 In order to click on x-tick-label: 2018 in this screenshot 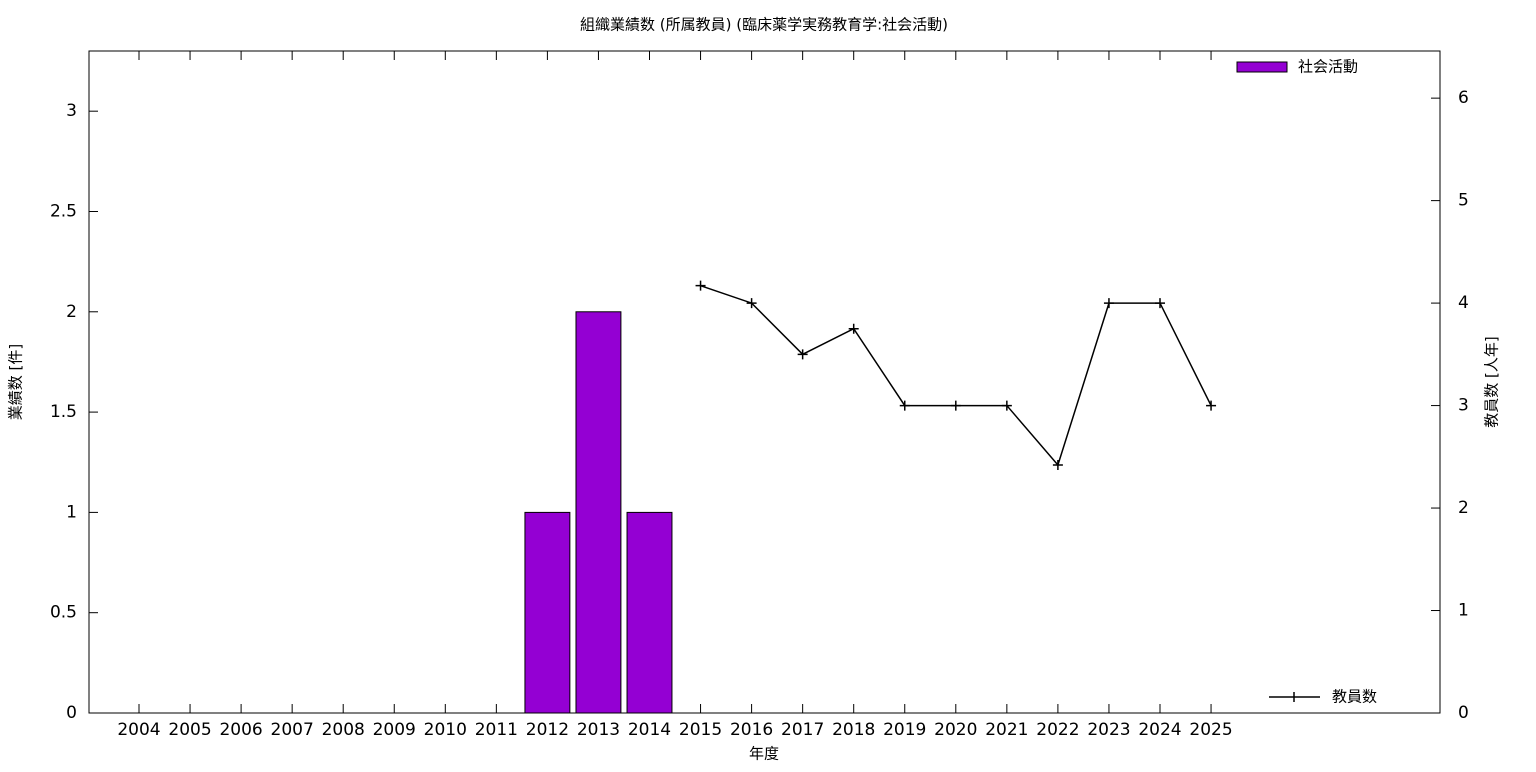, I will do `click(853, 730)`.